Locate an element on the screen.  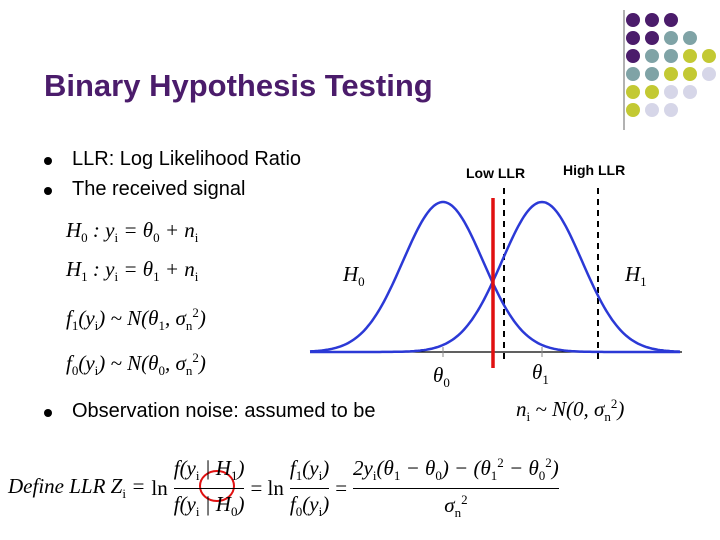
llr-eq: = ln is located at coordinates (267, 487).